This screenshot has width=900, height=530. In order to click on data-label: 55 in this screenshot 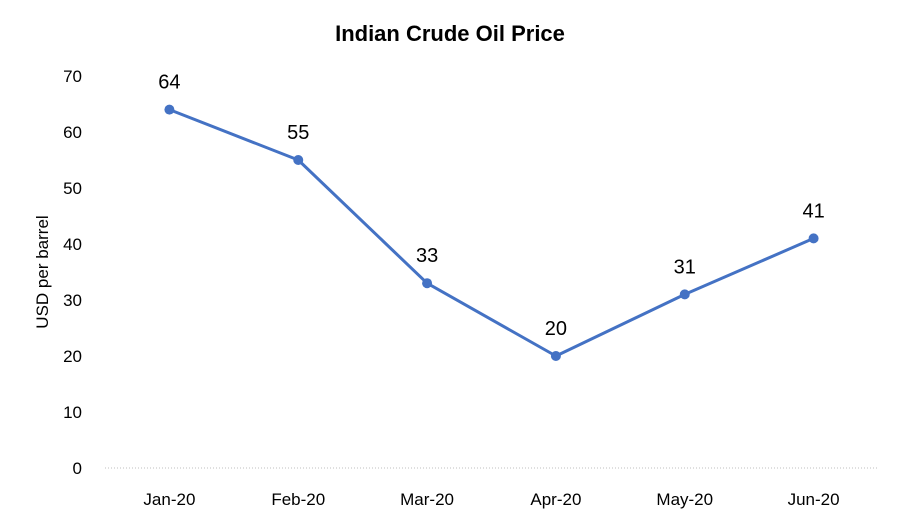, I will do `click(298, 133)`.